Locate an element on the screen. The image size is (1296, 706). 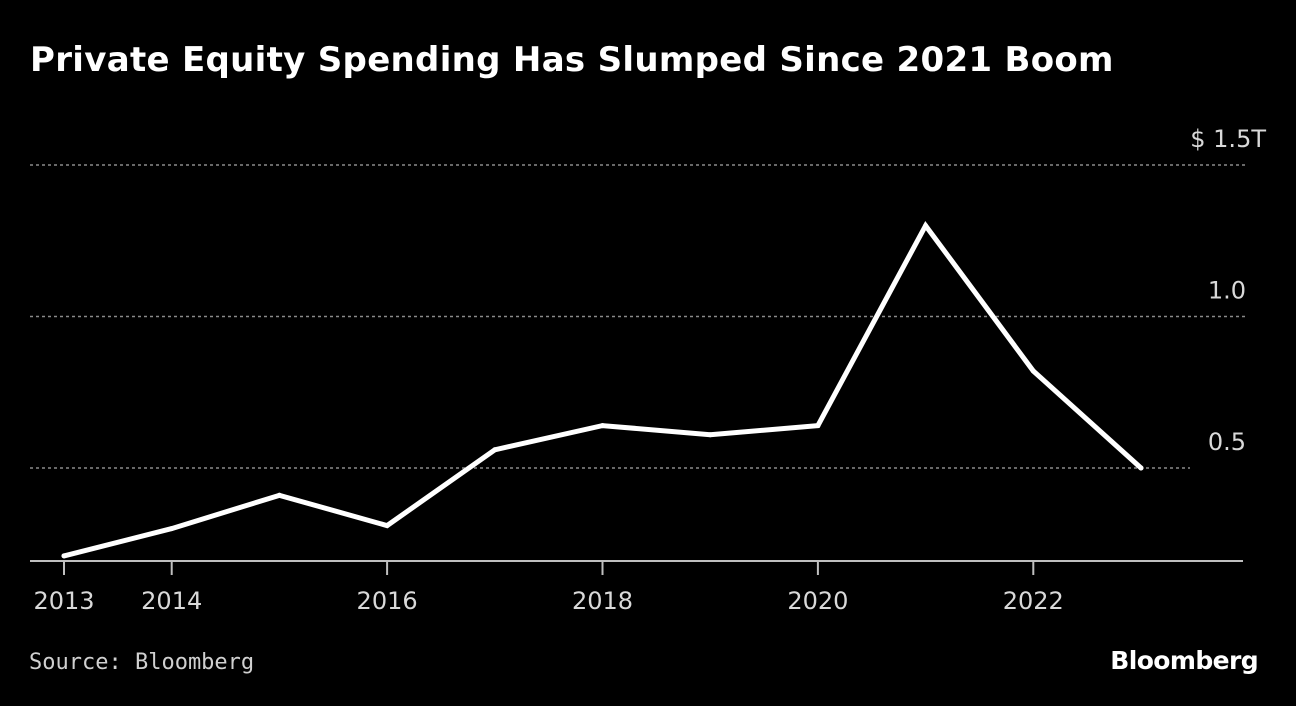
x-axis is located at coordinates (636, 567).